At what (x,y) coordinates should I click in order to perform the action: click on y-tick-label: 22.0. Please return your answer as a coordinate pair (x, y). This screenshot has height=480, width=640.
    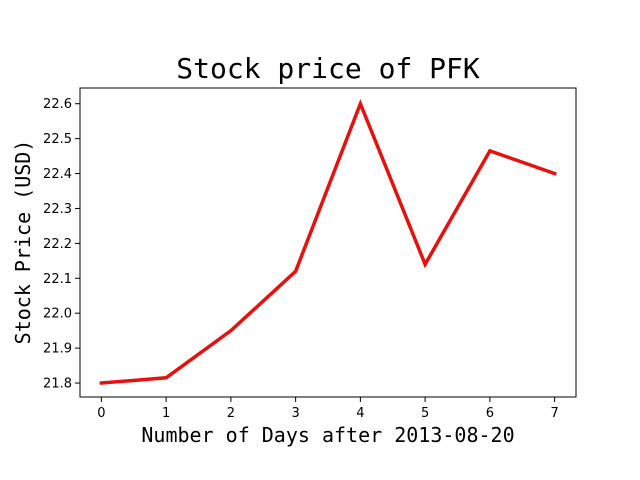
    Looking at the image, I should click on (57, 314).